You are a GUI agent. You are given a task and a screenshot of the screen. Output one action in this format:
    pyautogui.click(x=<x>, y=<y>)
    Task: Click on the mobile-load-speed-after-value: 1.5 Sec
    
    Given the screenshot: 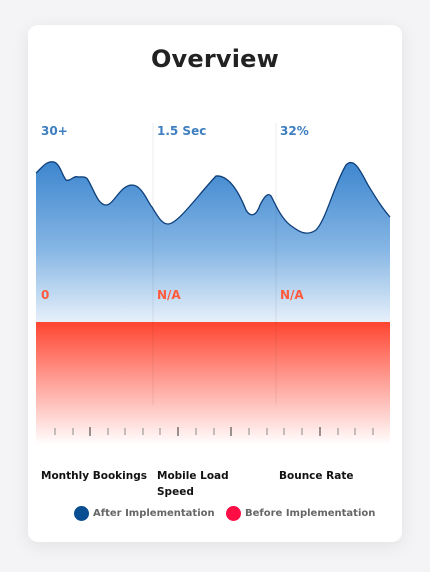 What is the action you would take?
    pyautogui.click(x=182, y=131)
    